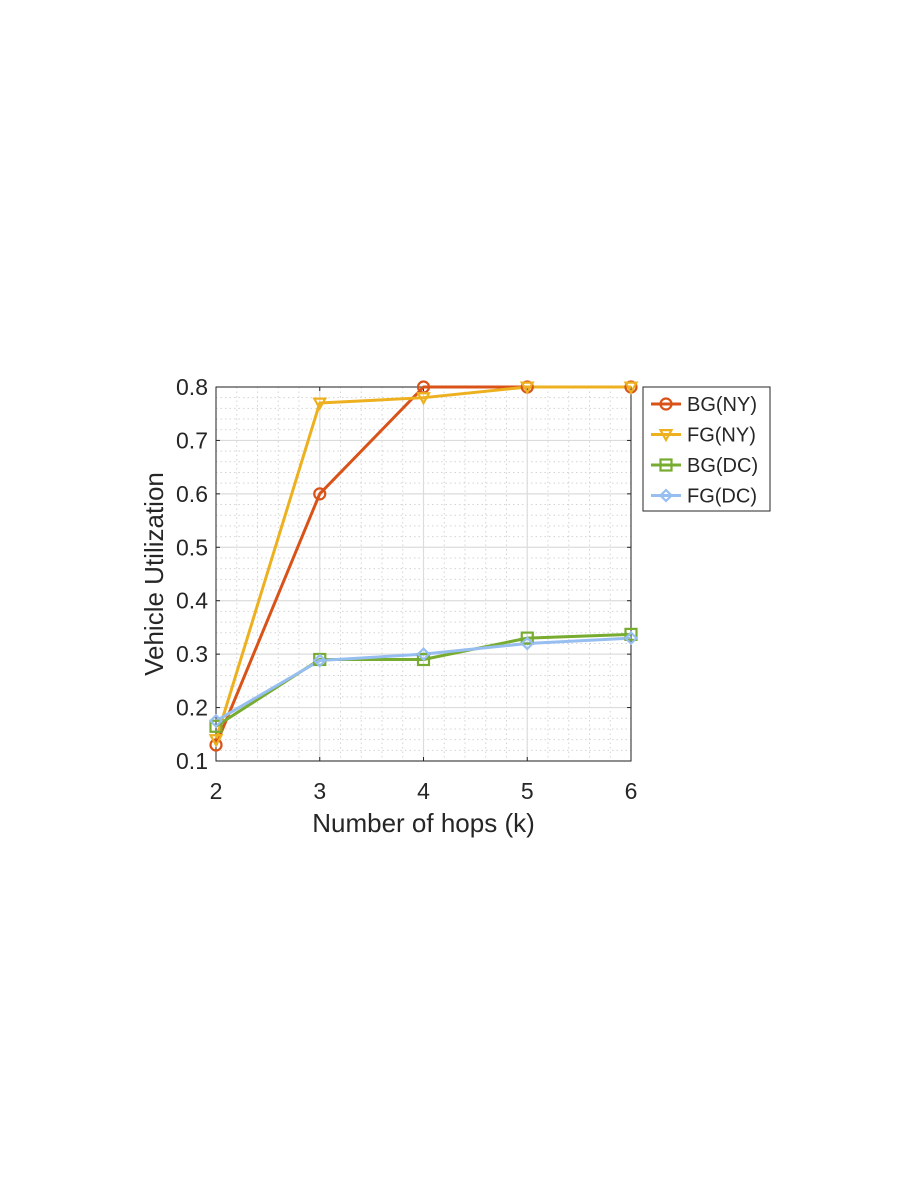 The height and width of the screenshot is (1182, 913). I want to click on y-axis-label: Vehicle Utilization, so click(154, 574).